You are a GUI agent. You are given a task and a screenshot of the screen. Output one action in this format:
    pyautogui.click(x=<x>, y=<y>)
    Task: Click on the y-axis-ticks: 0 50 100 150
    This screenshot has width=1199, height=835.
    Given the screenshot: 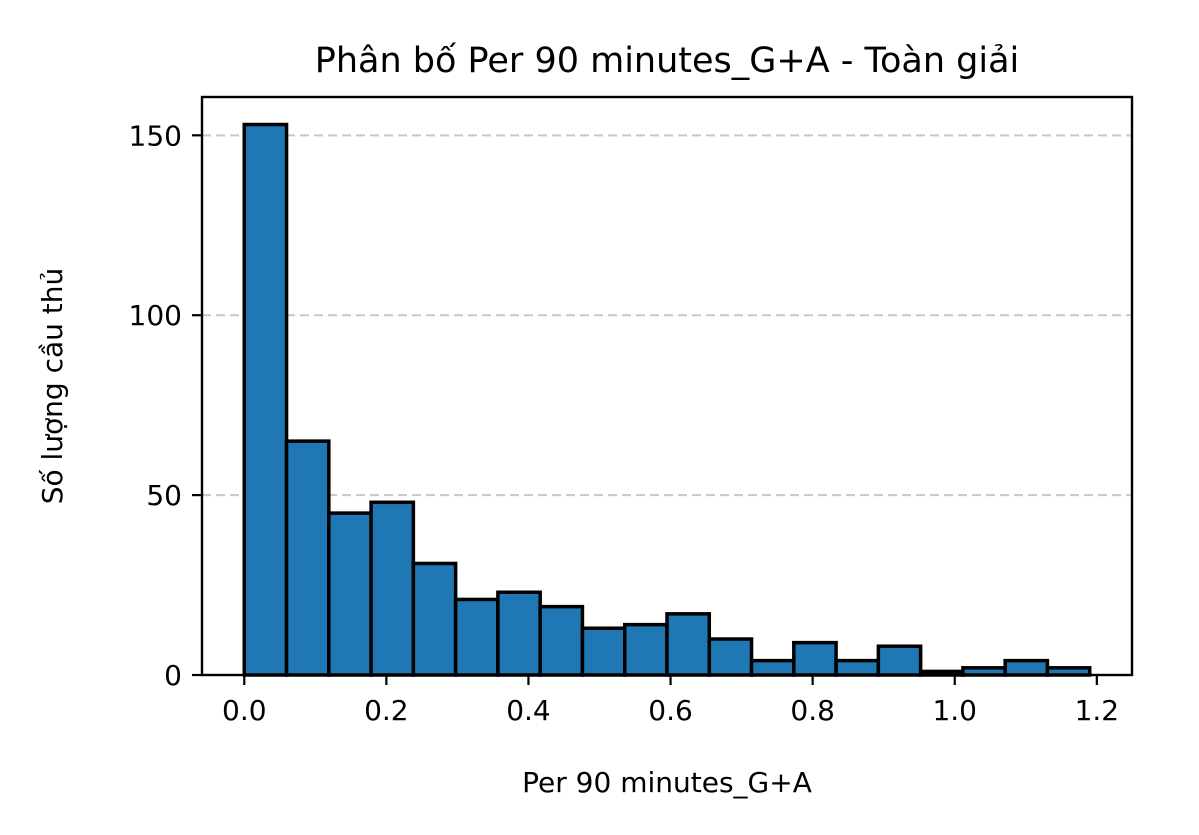 What is the action you would take?
    pyautogui.click(x=165, y=405)
    